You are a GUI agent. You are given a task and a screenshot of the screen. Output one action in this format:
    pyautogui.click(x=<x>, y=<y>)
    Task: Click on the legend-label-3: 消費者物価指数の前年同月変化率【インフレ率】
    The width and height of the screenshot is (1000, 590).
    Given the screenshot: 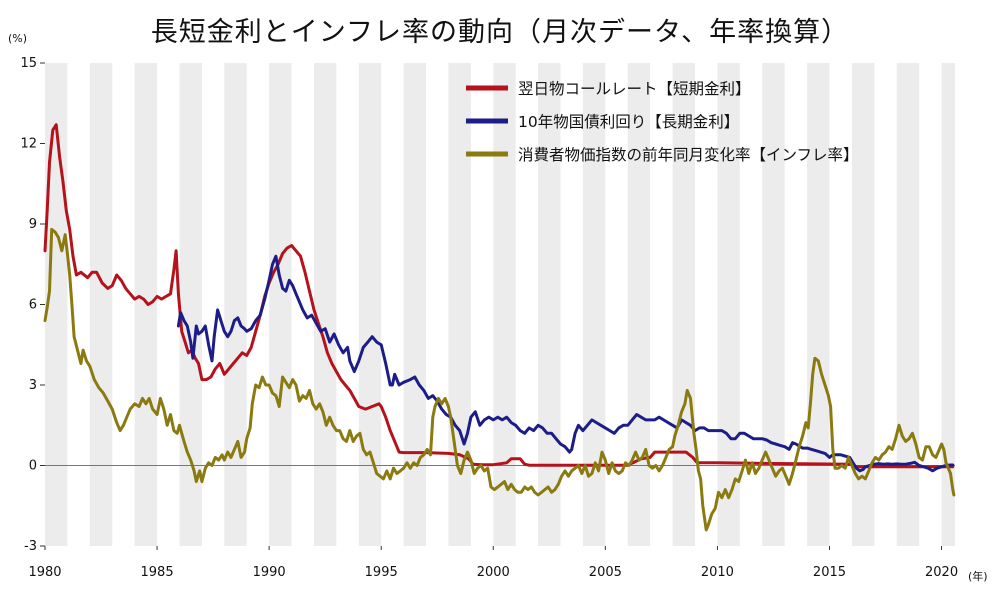 What is the action you would take?
    pyautogui.click(x=688, y=155)
    